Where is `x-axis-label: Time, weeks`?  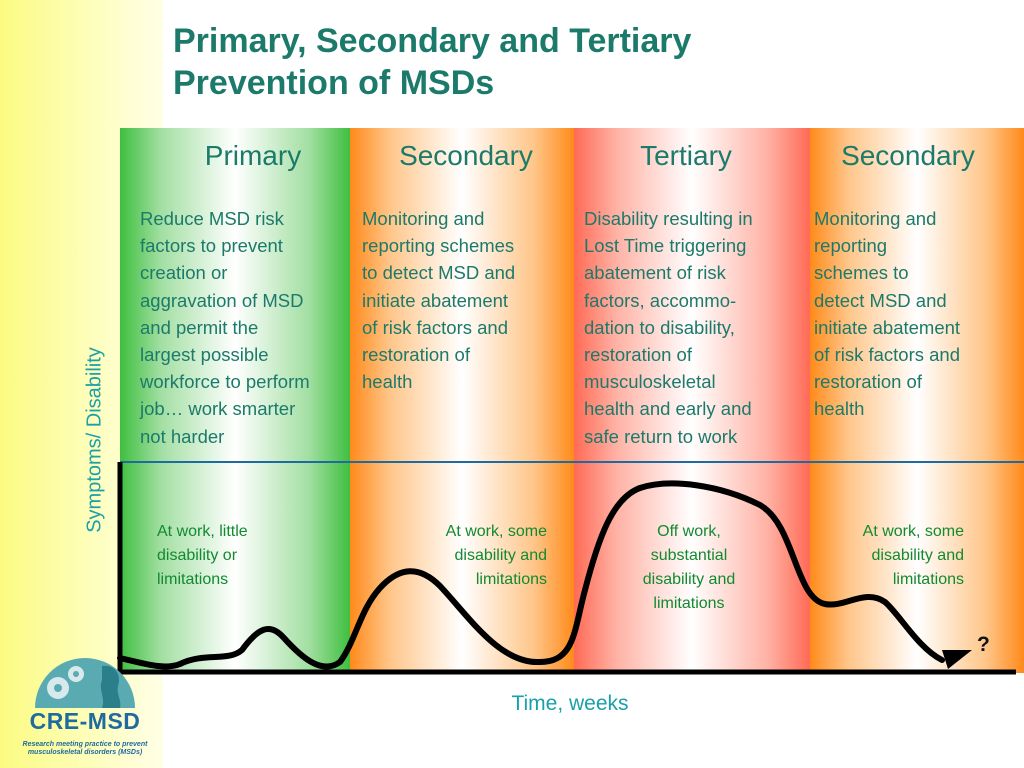 x-axis-label: Time, weeks is located at coordinates (570, 703).